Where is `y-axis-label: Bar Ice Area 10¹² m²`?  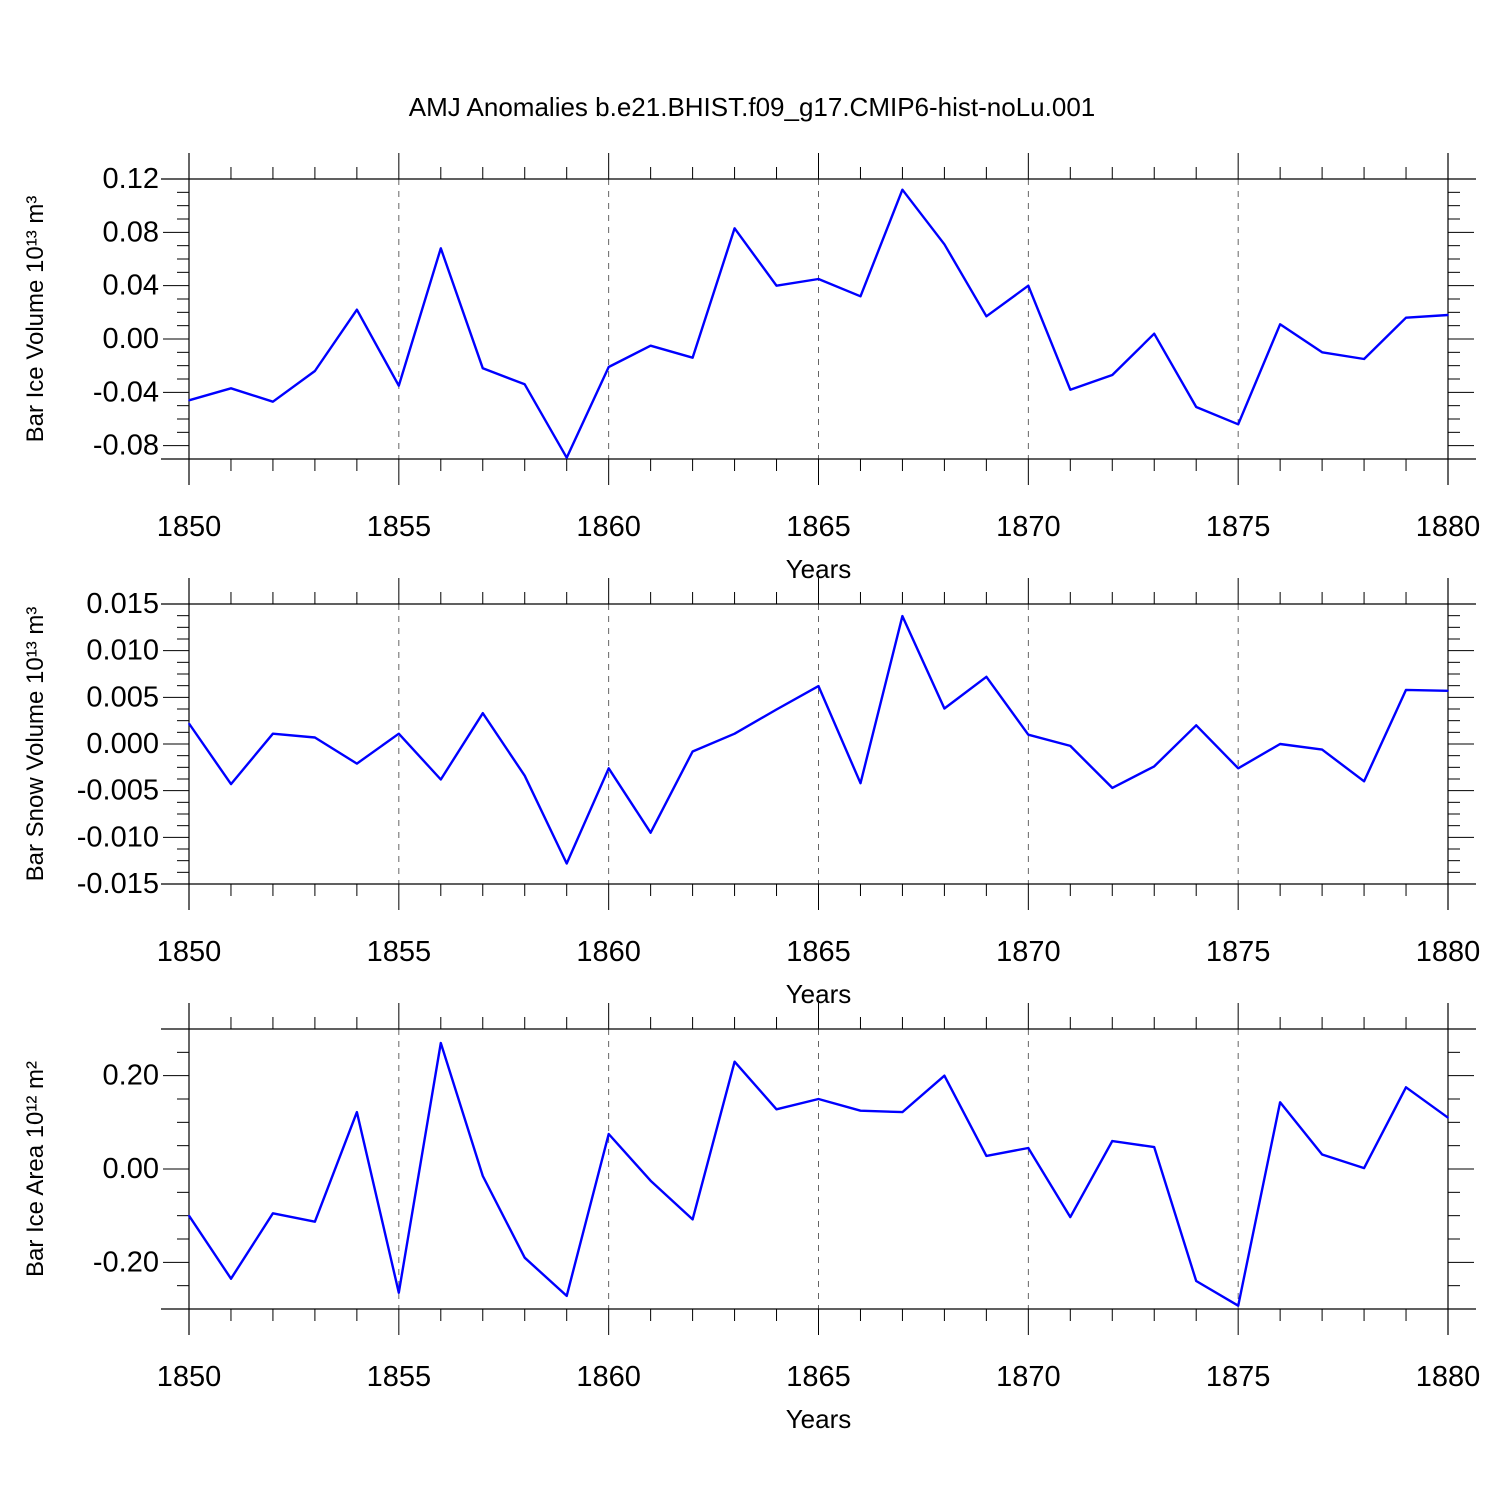 y-axis-label: Bar Ice Area 10¹² m² is located at coordinates (35, 1169).